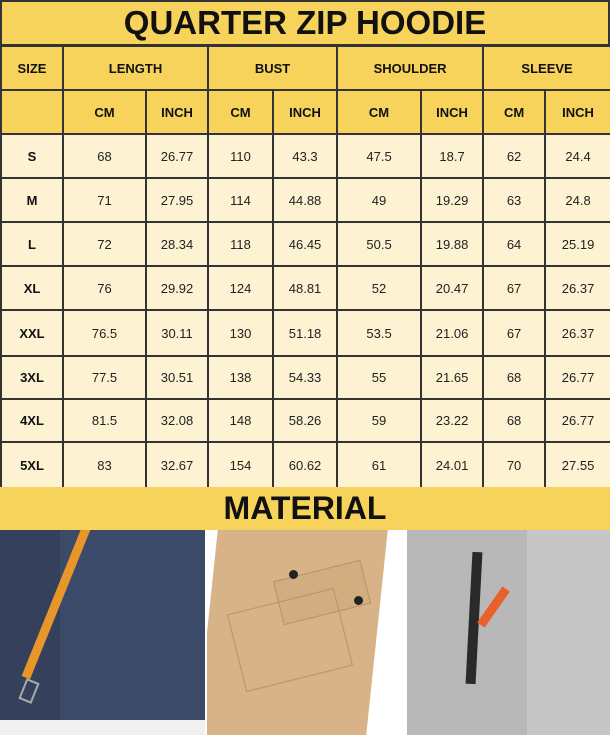 This screenshot has width=610, height=735. I want to click on value-cell: 61, so click(379, 465).